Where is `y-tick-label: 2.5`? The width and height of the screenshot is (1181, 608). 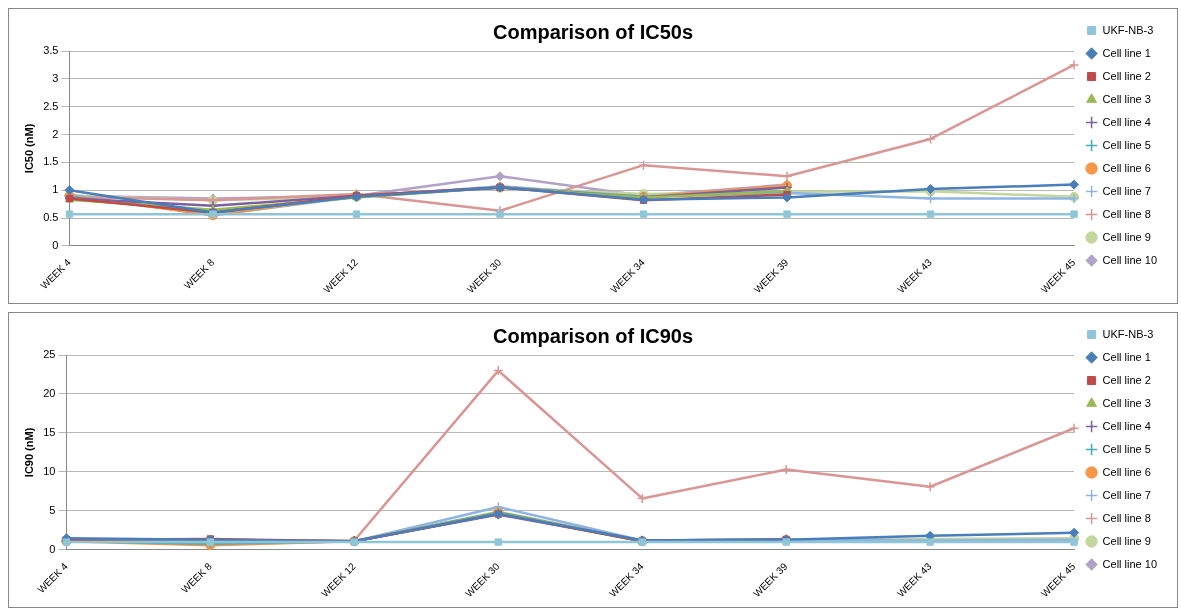
y-tick-label: 2.5 is located at coordinates (51, 105).